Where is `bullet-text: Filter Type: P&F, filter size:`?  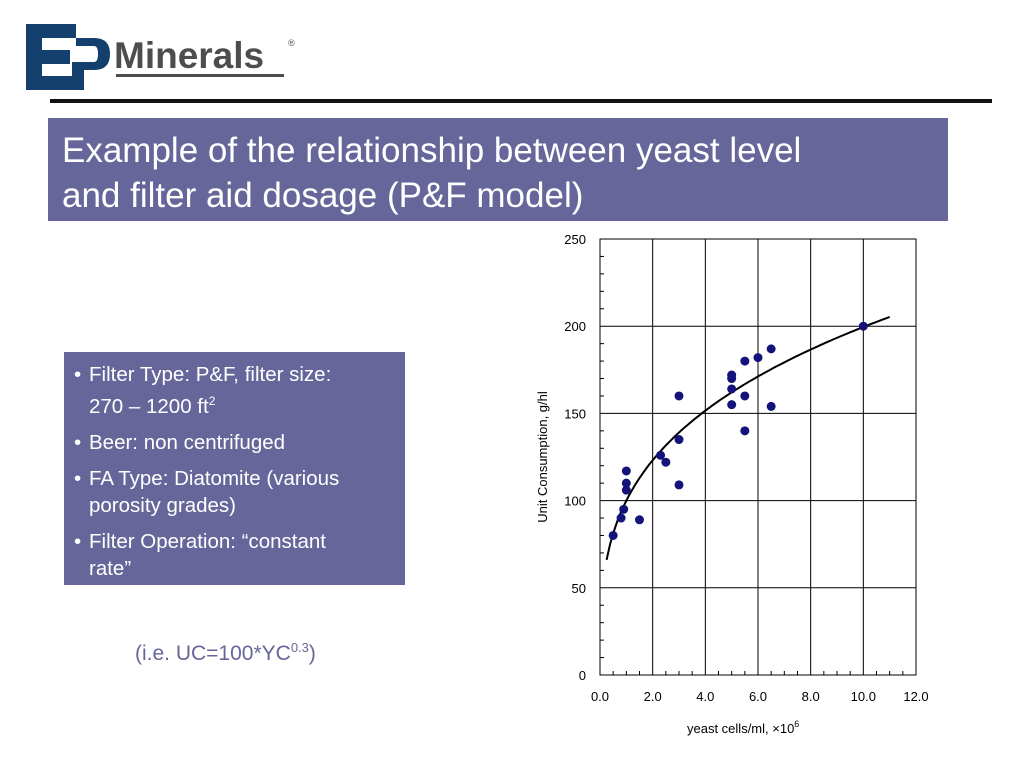
bullet-text: Filter Type: P&F, filter size: is located at coordinates (210, 374).